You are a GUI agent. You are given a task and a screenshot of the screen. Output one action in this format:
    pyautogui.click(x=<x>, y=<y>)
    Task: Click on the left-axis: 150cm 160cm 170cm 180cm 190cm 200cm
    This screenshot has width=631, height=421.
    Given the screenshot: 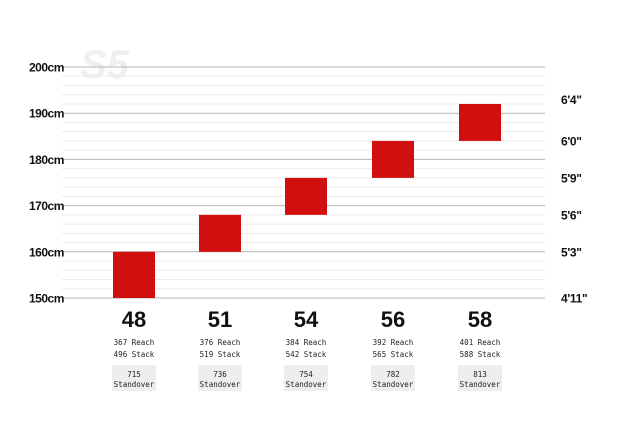 What is the action you would take?
    pyautogui.click(x=46, y=183)
    